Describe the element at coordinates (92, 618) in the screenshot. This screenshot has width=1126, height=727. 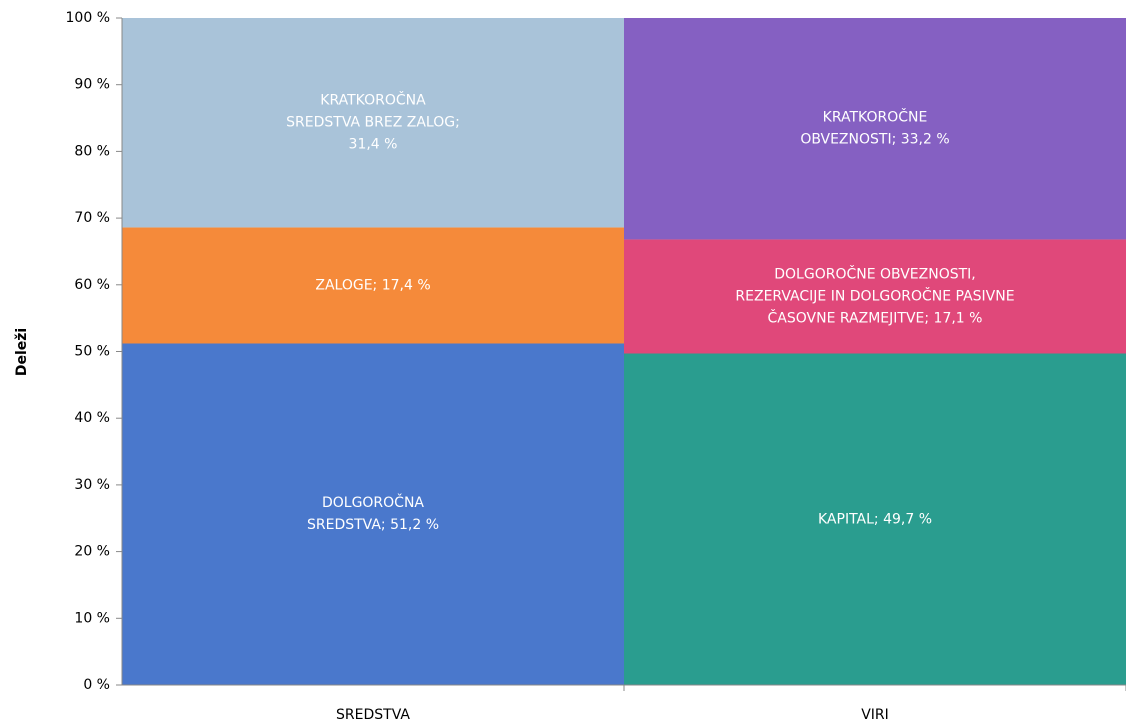
I see `y-tick-label: 10 %` at that location.